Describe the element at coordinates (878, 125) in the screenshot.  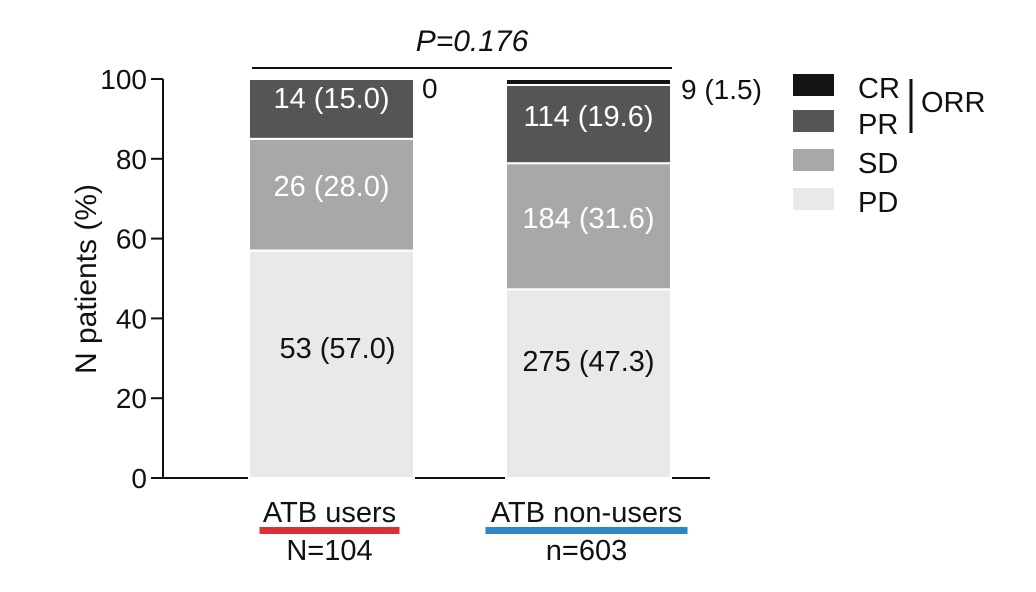
I see `legend-label-pr: PR` at that location.